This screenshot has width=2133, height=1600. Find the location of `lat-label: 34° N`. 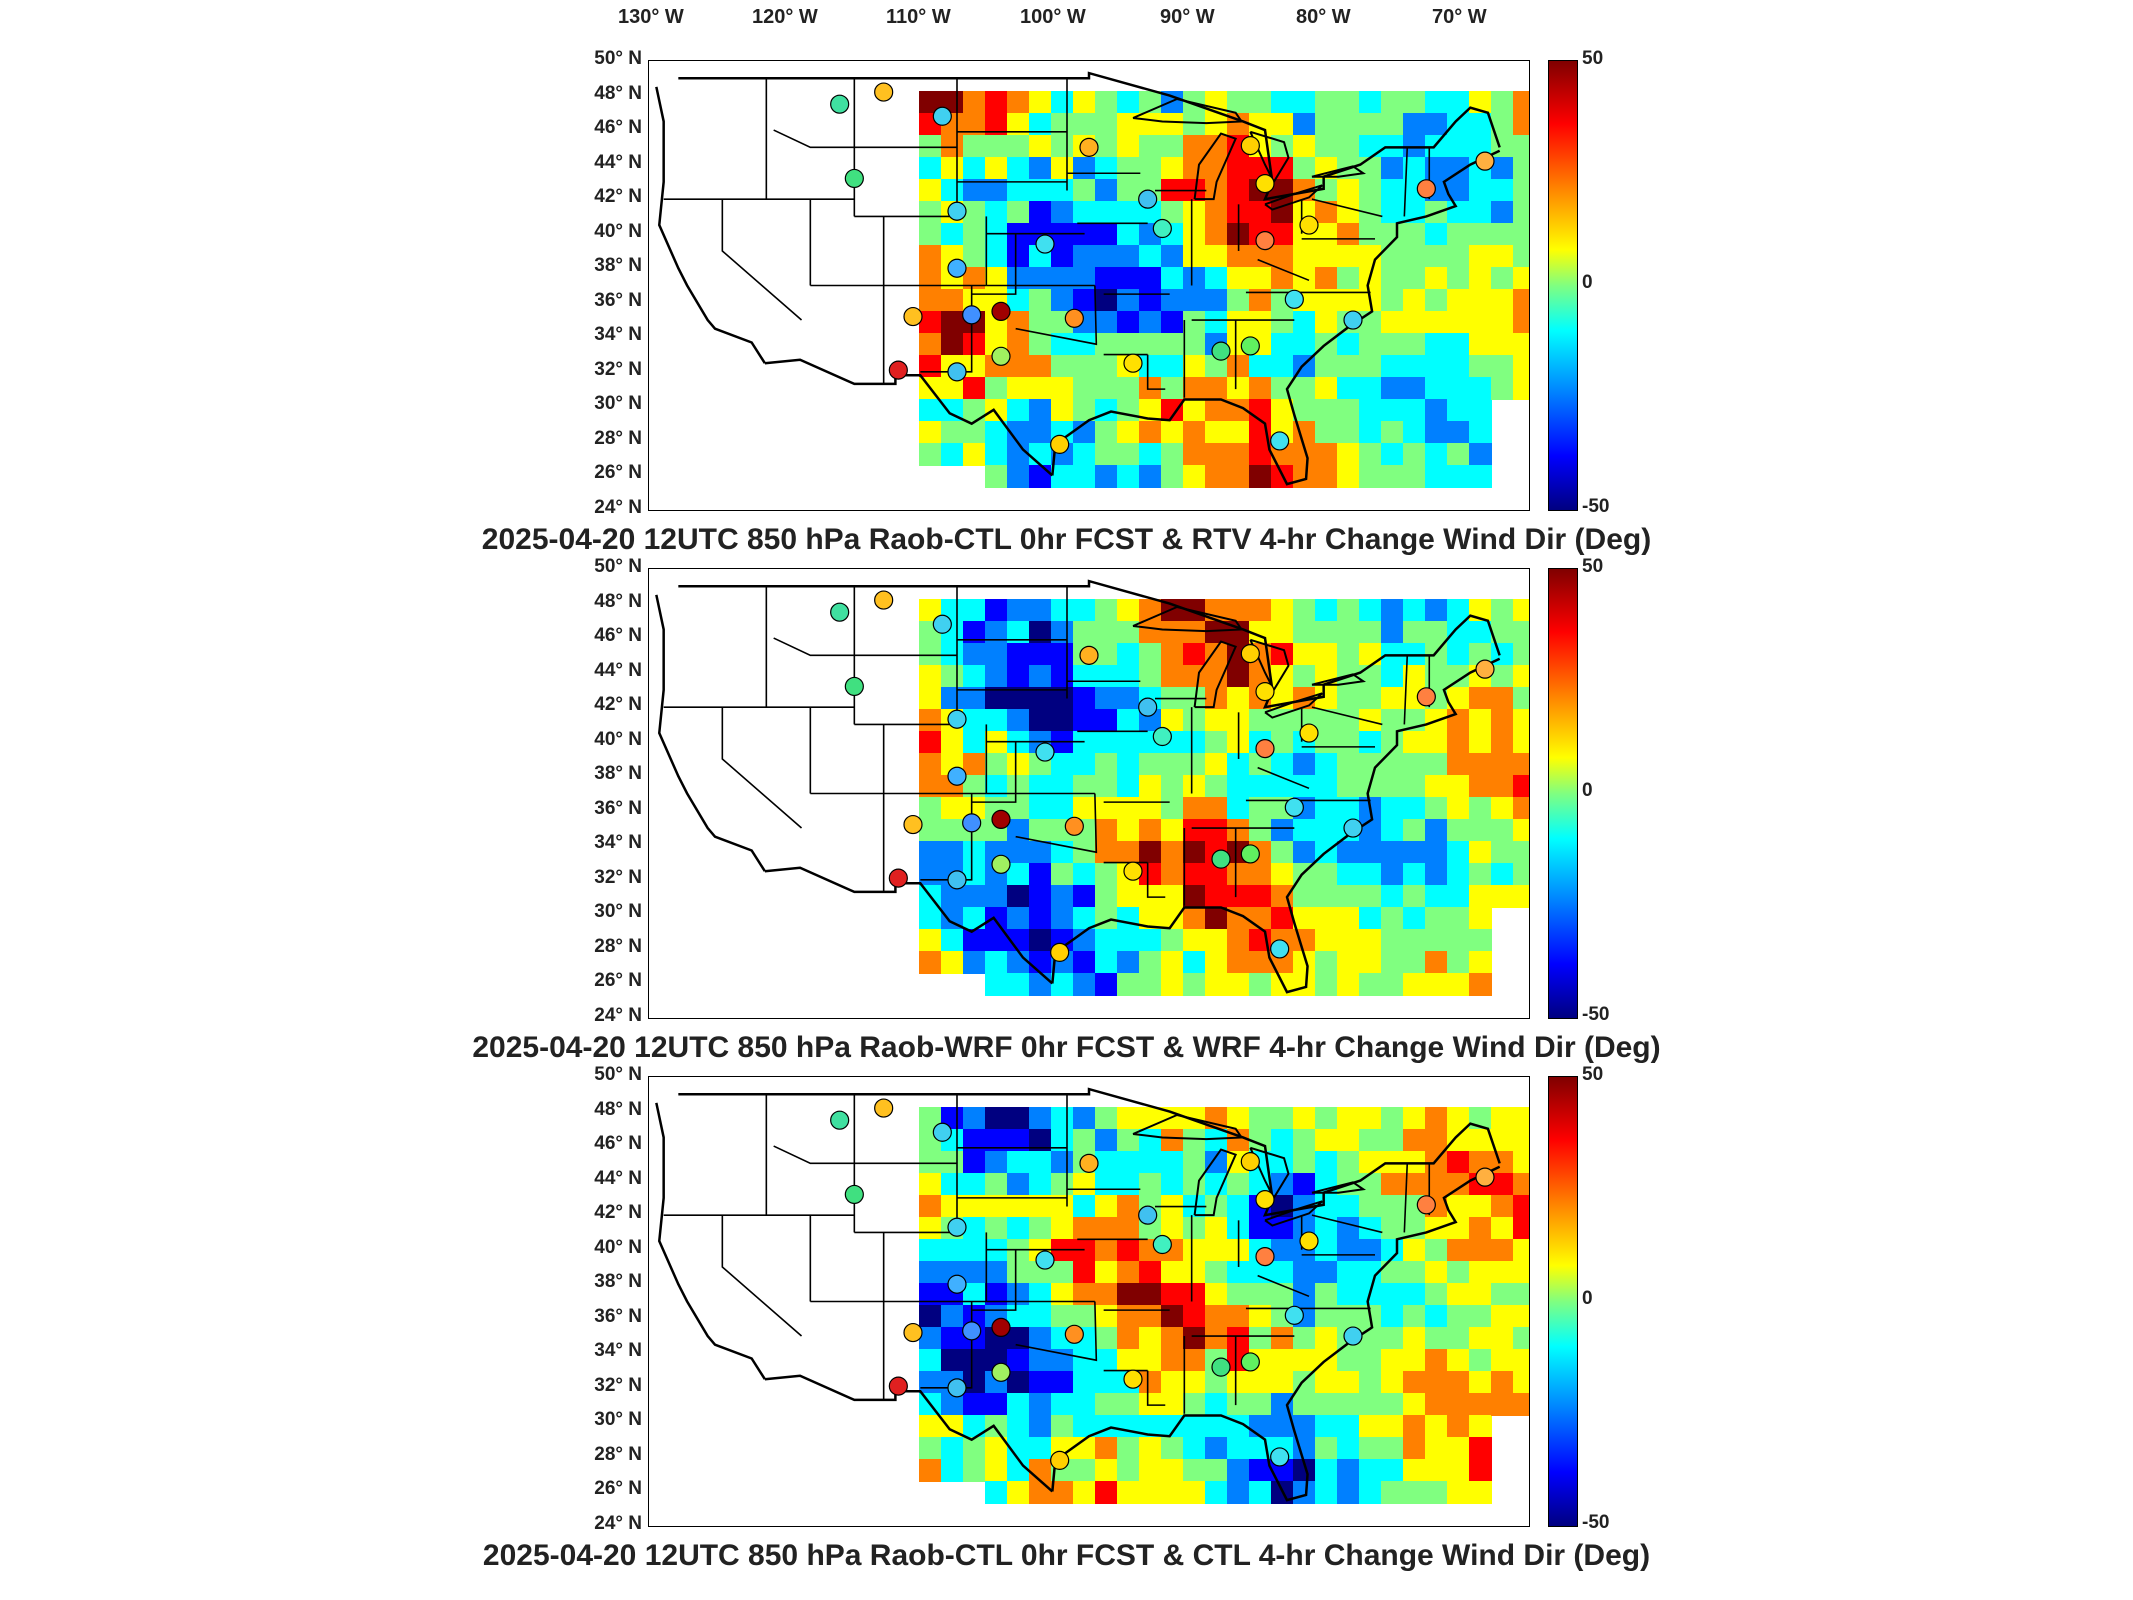

lat-label: 34° N is located at coordinates (618, 335).